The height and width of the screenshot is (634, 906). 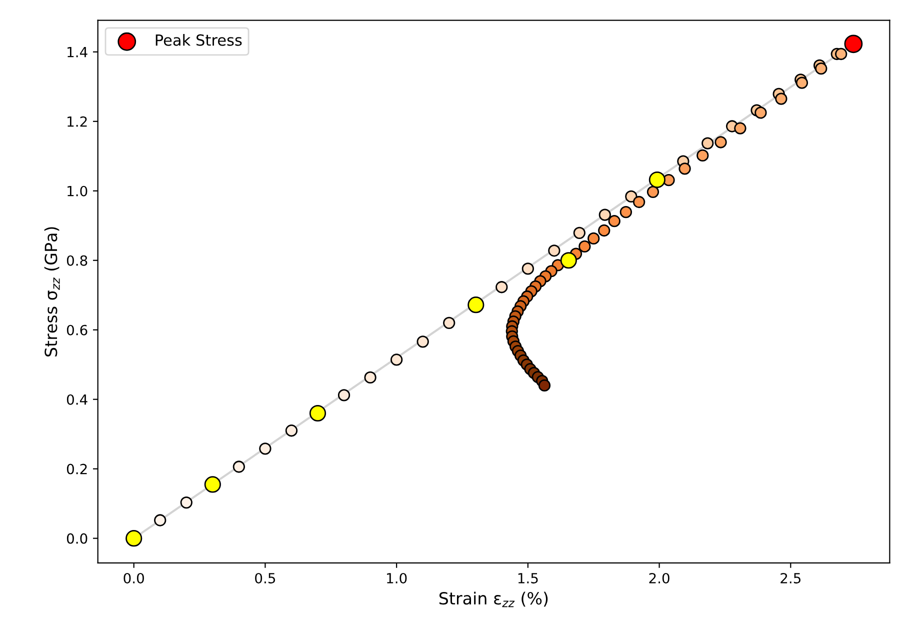 What do you see at coordinates (265, 578) in the screenshot?
I see `x-tick-label: 0.5` at bounding box center [265, 578].